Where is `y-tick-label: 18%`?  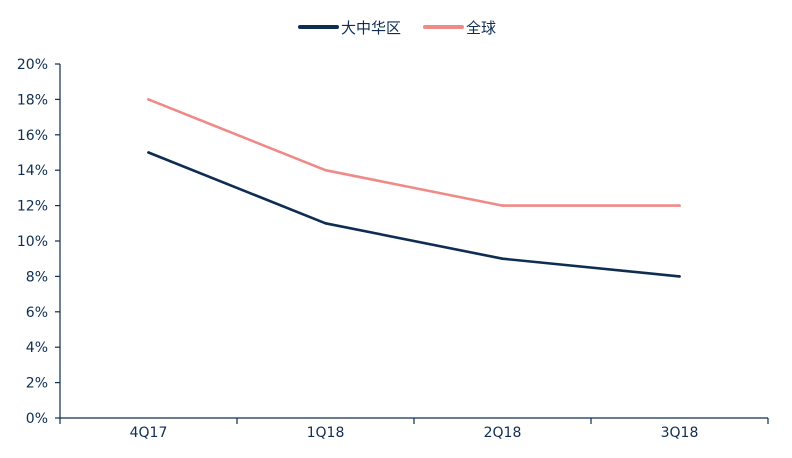 y-tick-label: 18% is located at coordinates (32, 100).